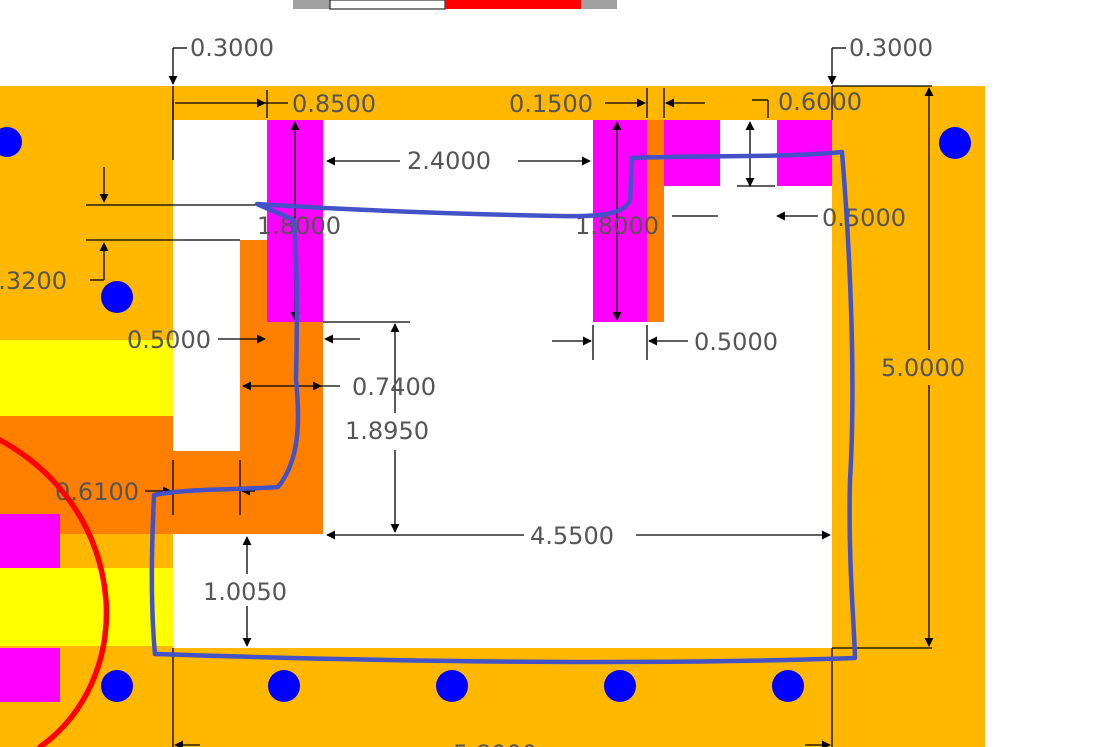 This screenshot has height=747, width=1116. Describe the element at coordinates (86, 465) in the screenshot. I see `copper-strip-left` at that location.